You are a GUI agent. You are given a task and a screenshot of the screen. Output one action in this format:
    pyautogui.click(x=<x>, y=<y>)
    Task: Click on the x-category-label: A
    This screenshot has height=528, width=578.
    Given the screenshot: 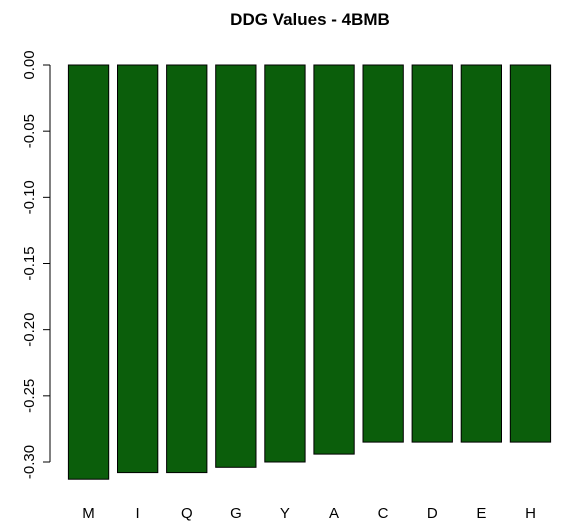 What is the action you would take?
    pyautogui.click(x=334, y=513)
    